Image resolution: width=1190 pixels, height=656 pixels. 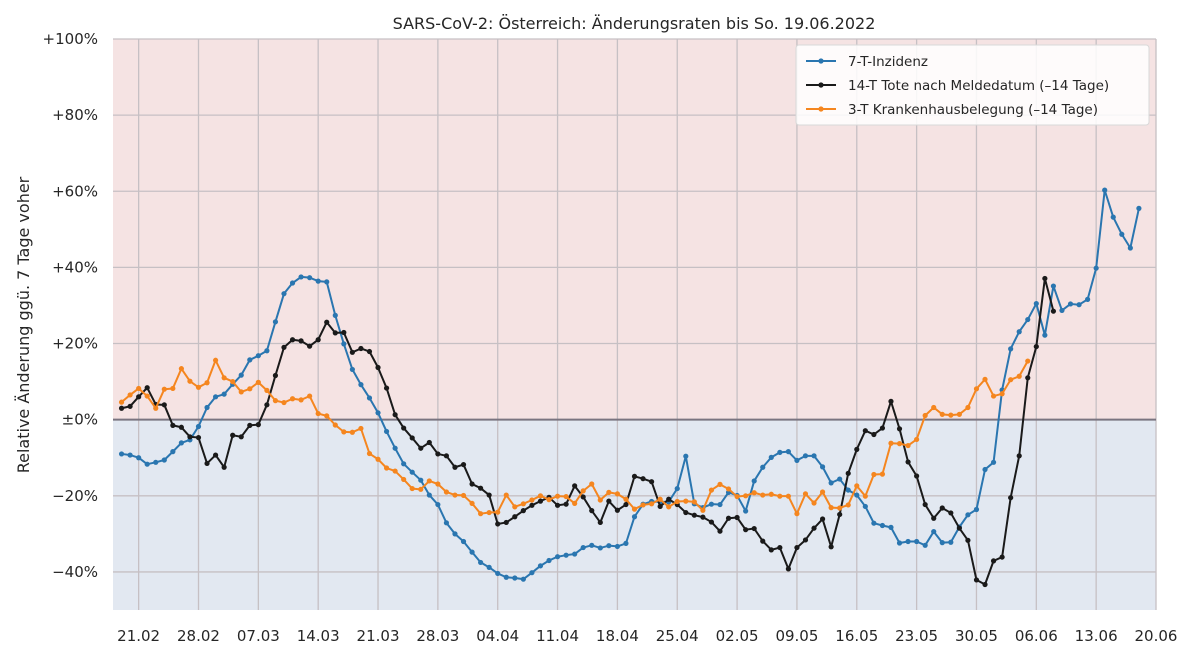 I want to click on y-tick-label: −40%, so click(x=75, y=572).